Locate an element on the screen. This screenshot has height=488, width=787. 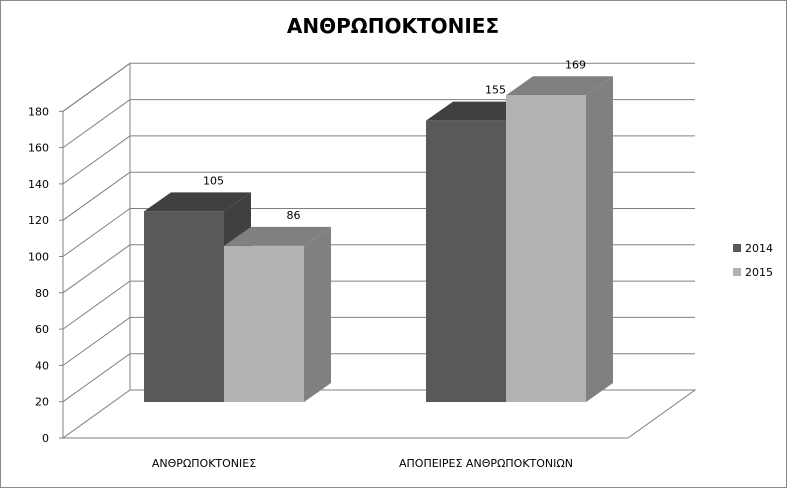
data-label: 86 is located at coordinates (294, 215).